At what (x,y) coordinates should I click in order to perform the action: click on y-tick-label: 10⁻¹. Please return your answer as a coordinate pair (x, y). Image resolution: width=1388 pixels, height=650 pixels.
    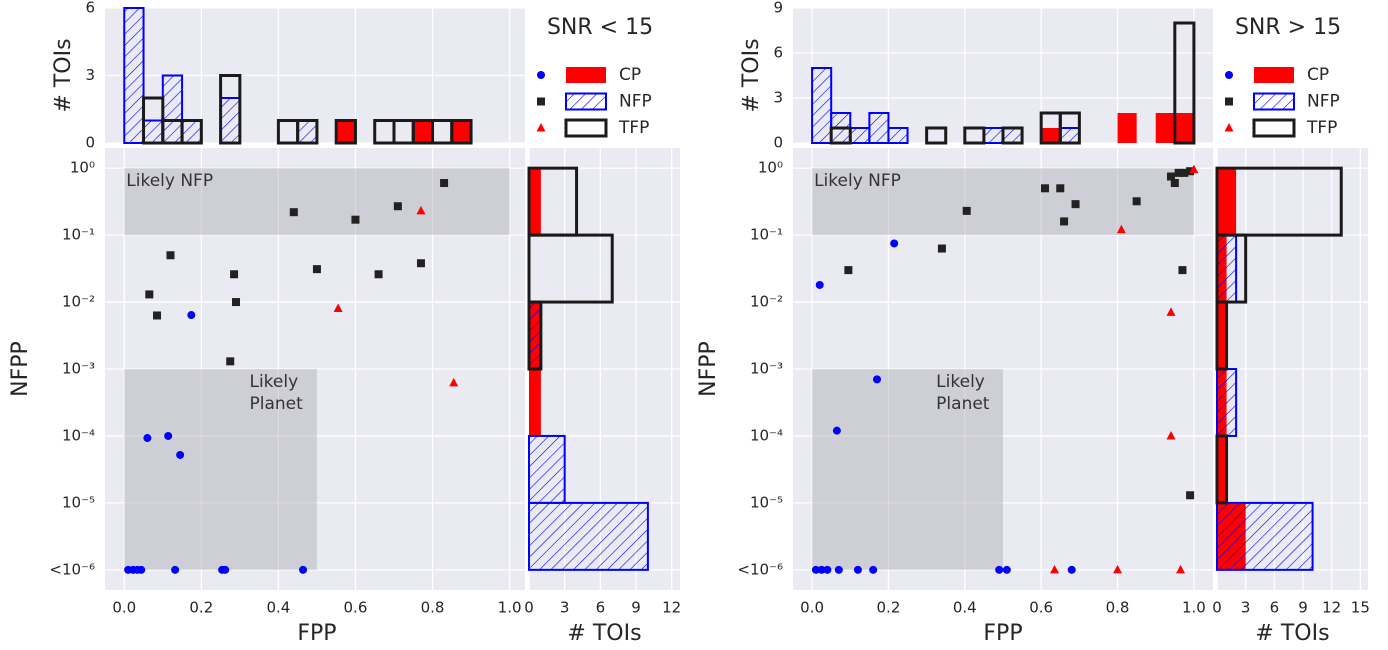
    Looking at the image, I should click on (766, 235).